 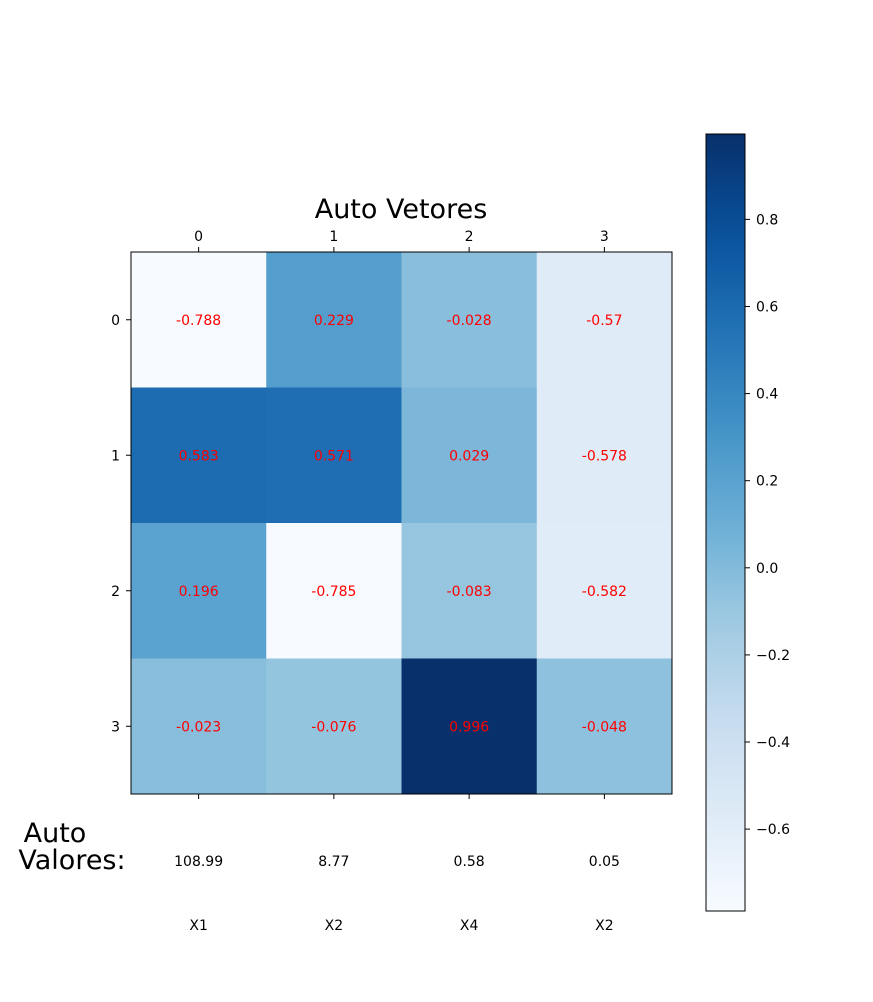 I want to click on colorbar-tick-label-7: −0.6, so click(x=773, y=830).